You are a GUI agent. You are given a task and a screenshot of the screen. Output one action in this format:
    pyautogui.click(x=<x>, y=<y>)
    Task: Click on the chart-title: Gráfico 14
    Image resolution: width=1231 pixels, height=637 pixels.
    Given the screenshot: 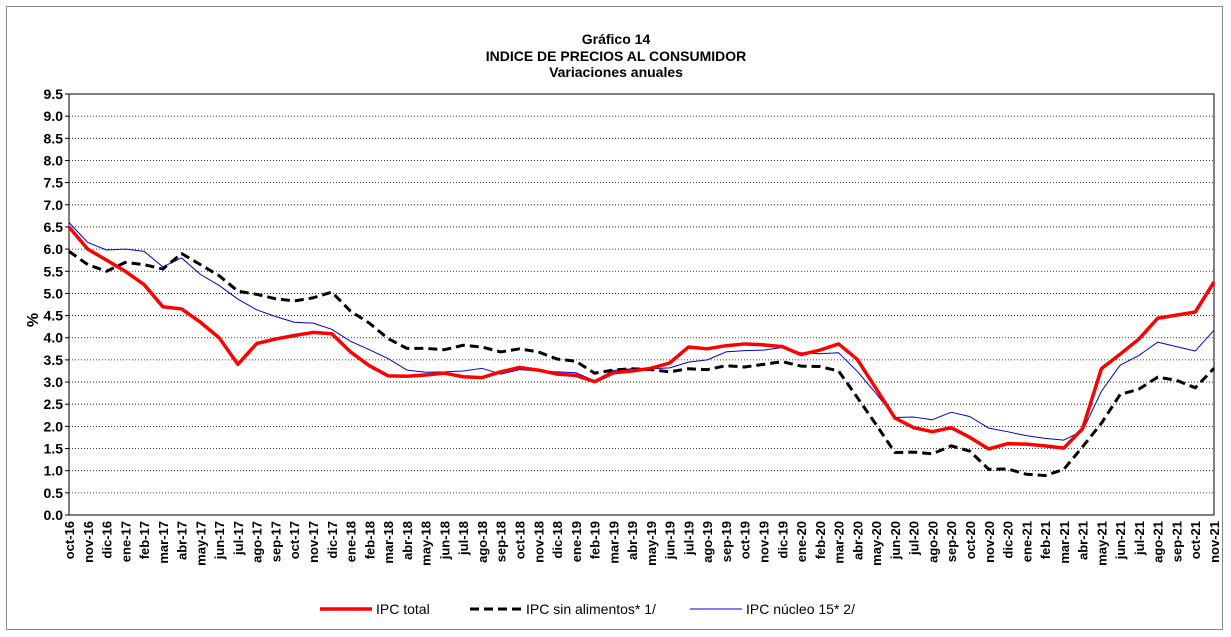 What is the action you would take?
    pyautogui.click(x=616, y=39)
    